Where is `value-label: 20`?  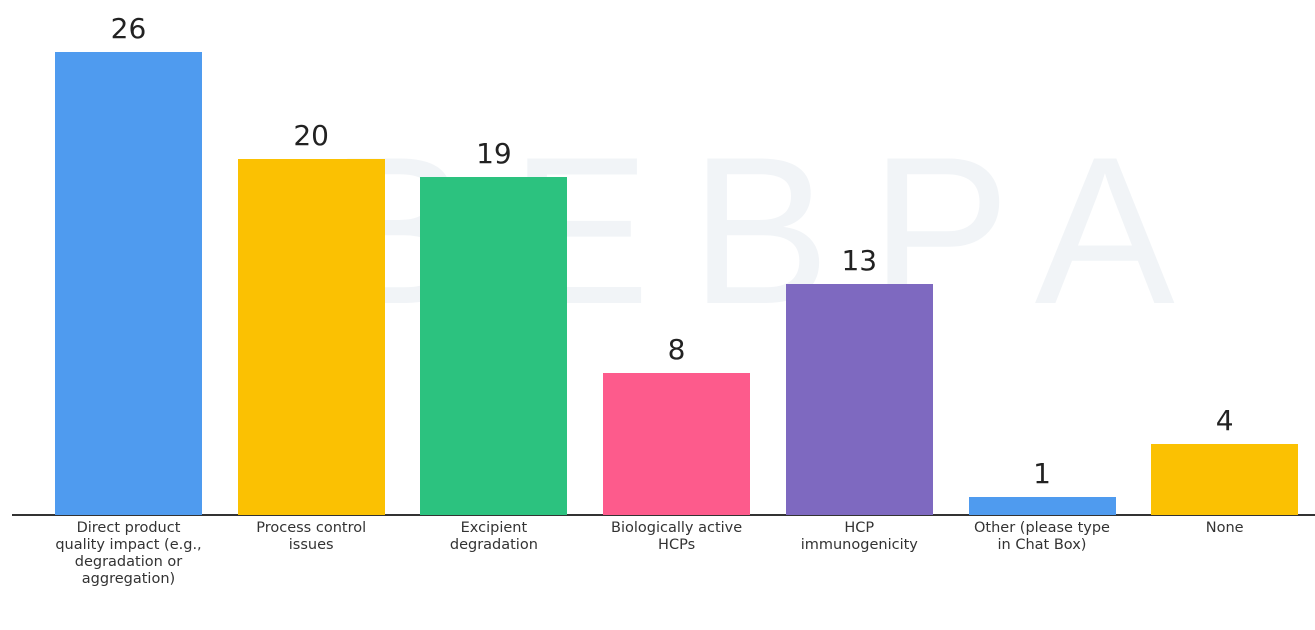 value-label: 20 is located at coordinates (311, 135).